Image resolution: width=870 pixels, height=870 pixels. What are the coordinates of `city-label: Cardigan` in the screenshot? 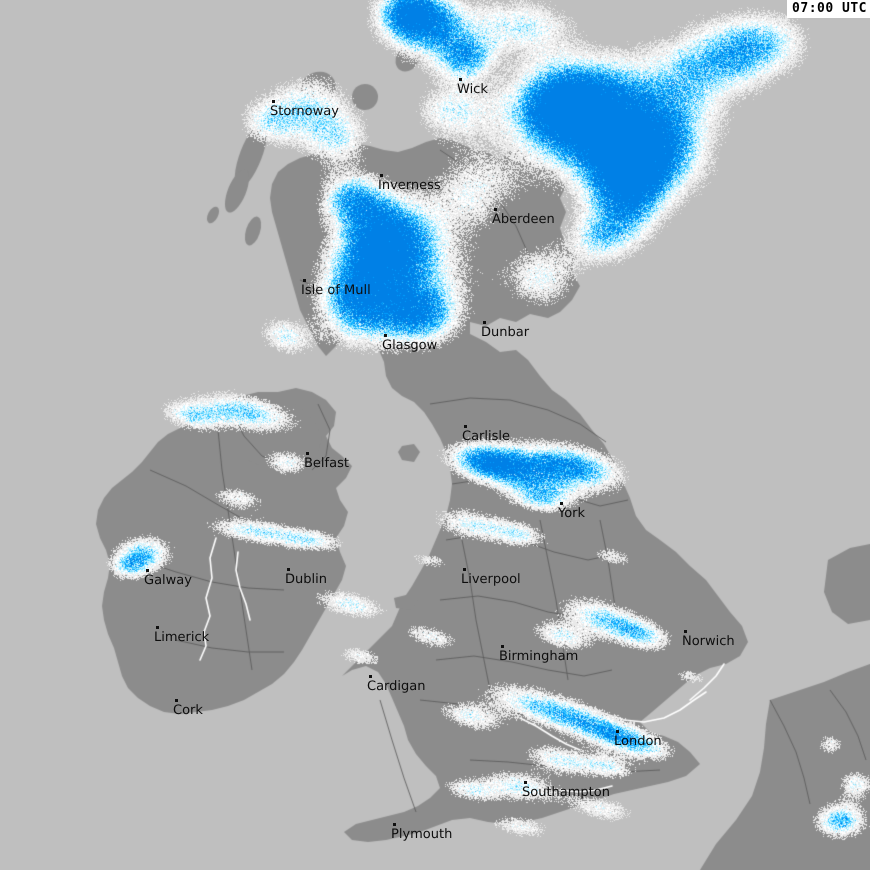 It's located at (396, 686).